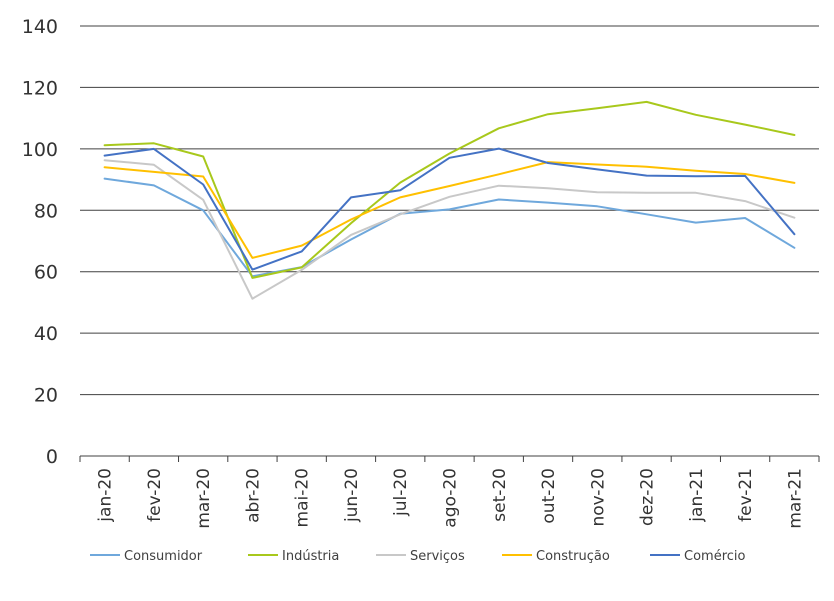 Image resolution: width=834 pixels, height=601 pixels. I want to click on y-tick-label: 20, so click(46, 396).